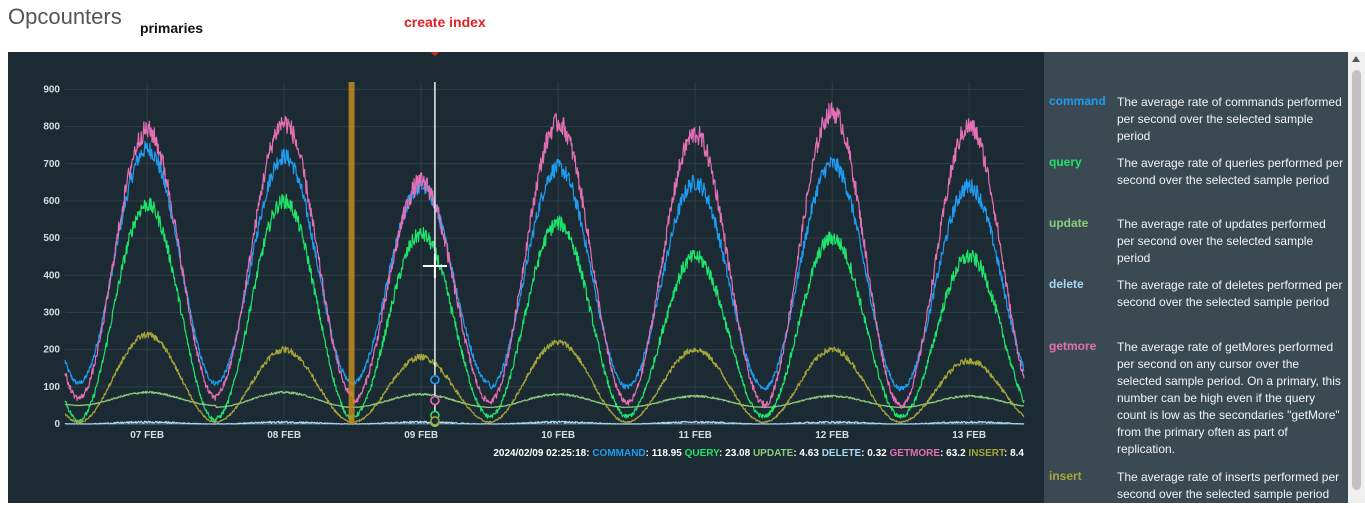  Describe the element at coordinates (665, 453) in the screenshot. I see `hover-value-command: : 118.95` at that location.